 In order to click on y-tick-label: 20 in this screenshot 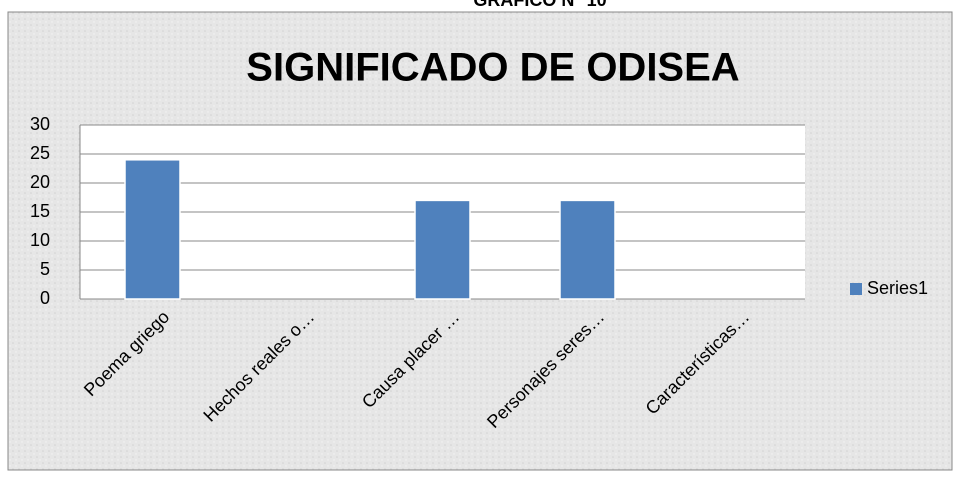, I will do `click(40, 182)`.